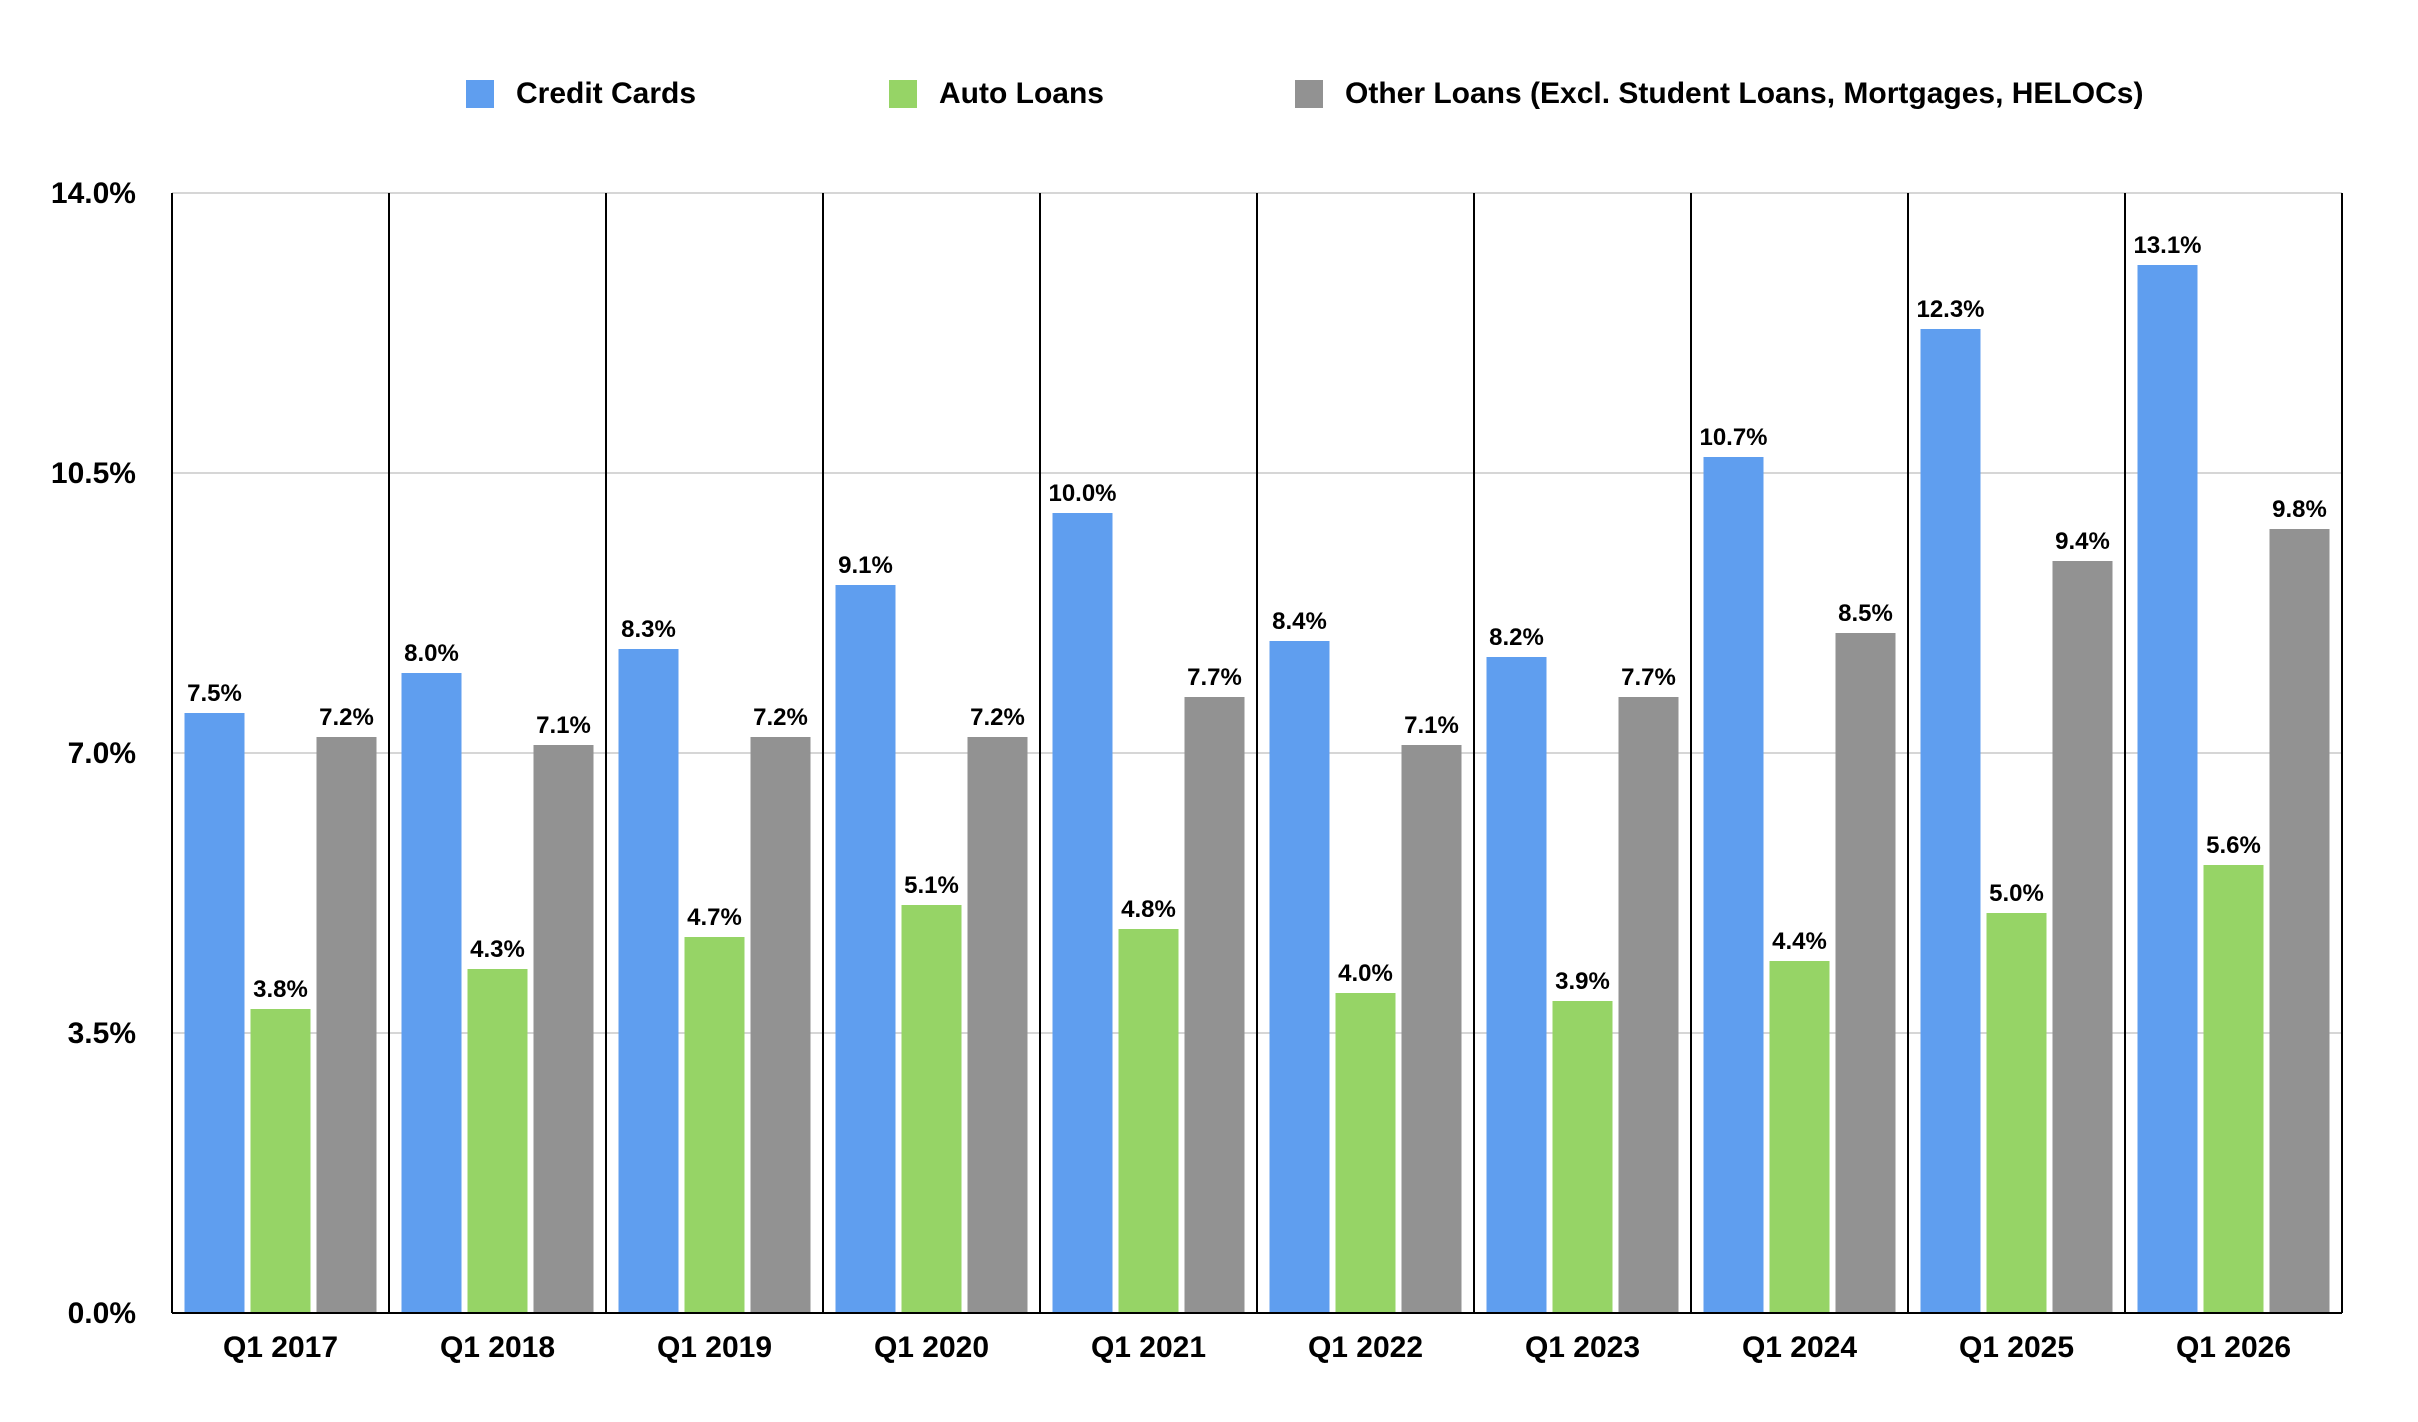 This screenshot has width=2418, height=1422. Describe the element at coordinates (2233, 1347) in the screenshot. I see `x-tick-label: Q1 2026` at that location.